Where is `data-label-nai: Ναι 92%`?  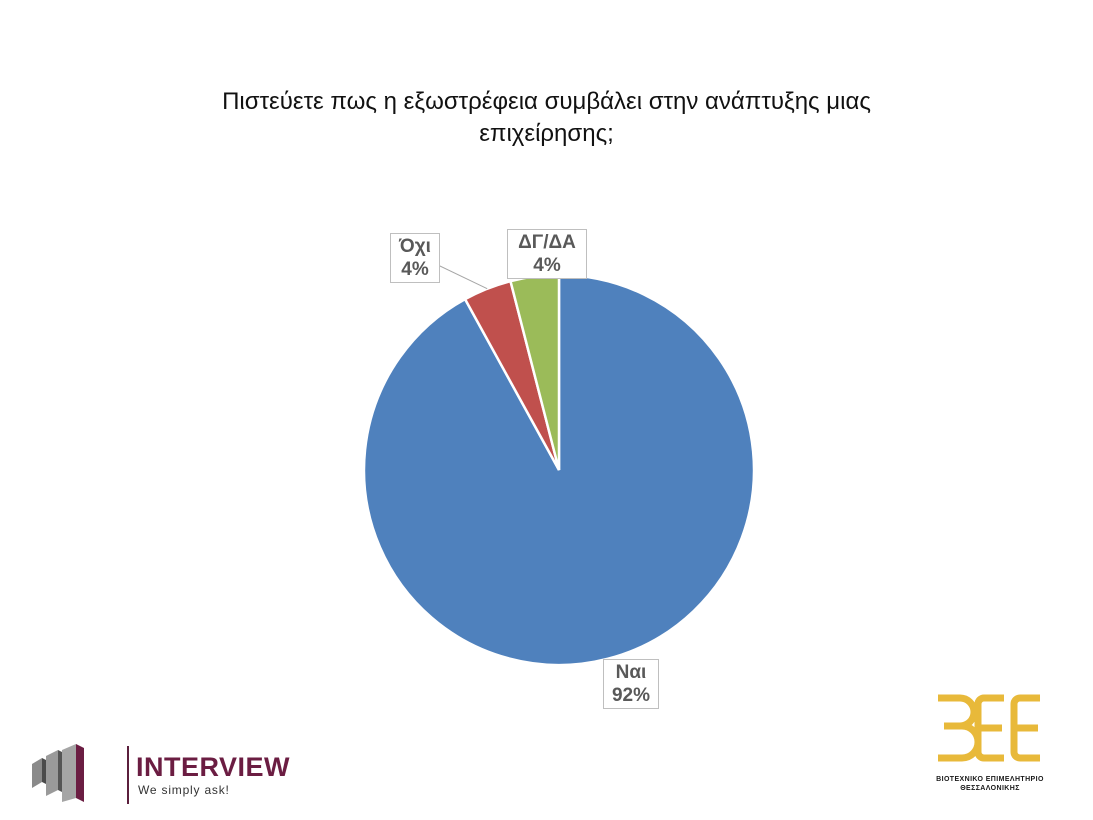 data-label-nai: Ναι 92% is located at coordinates (631, 684).